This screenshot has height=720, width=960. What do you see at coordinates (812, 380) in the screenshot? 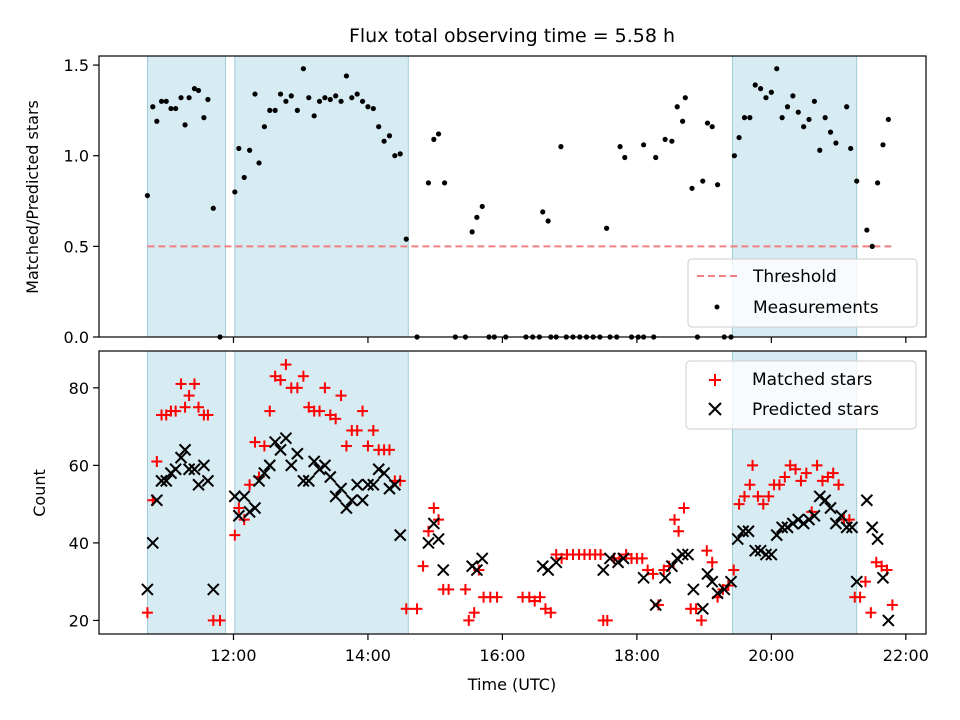
I see `matched-legend-label: Matched stars` at bounding box center [812, 380].